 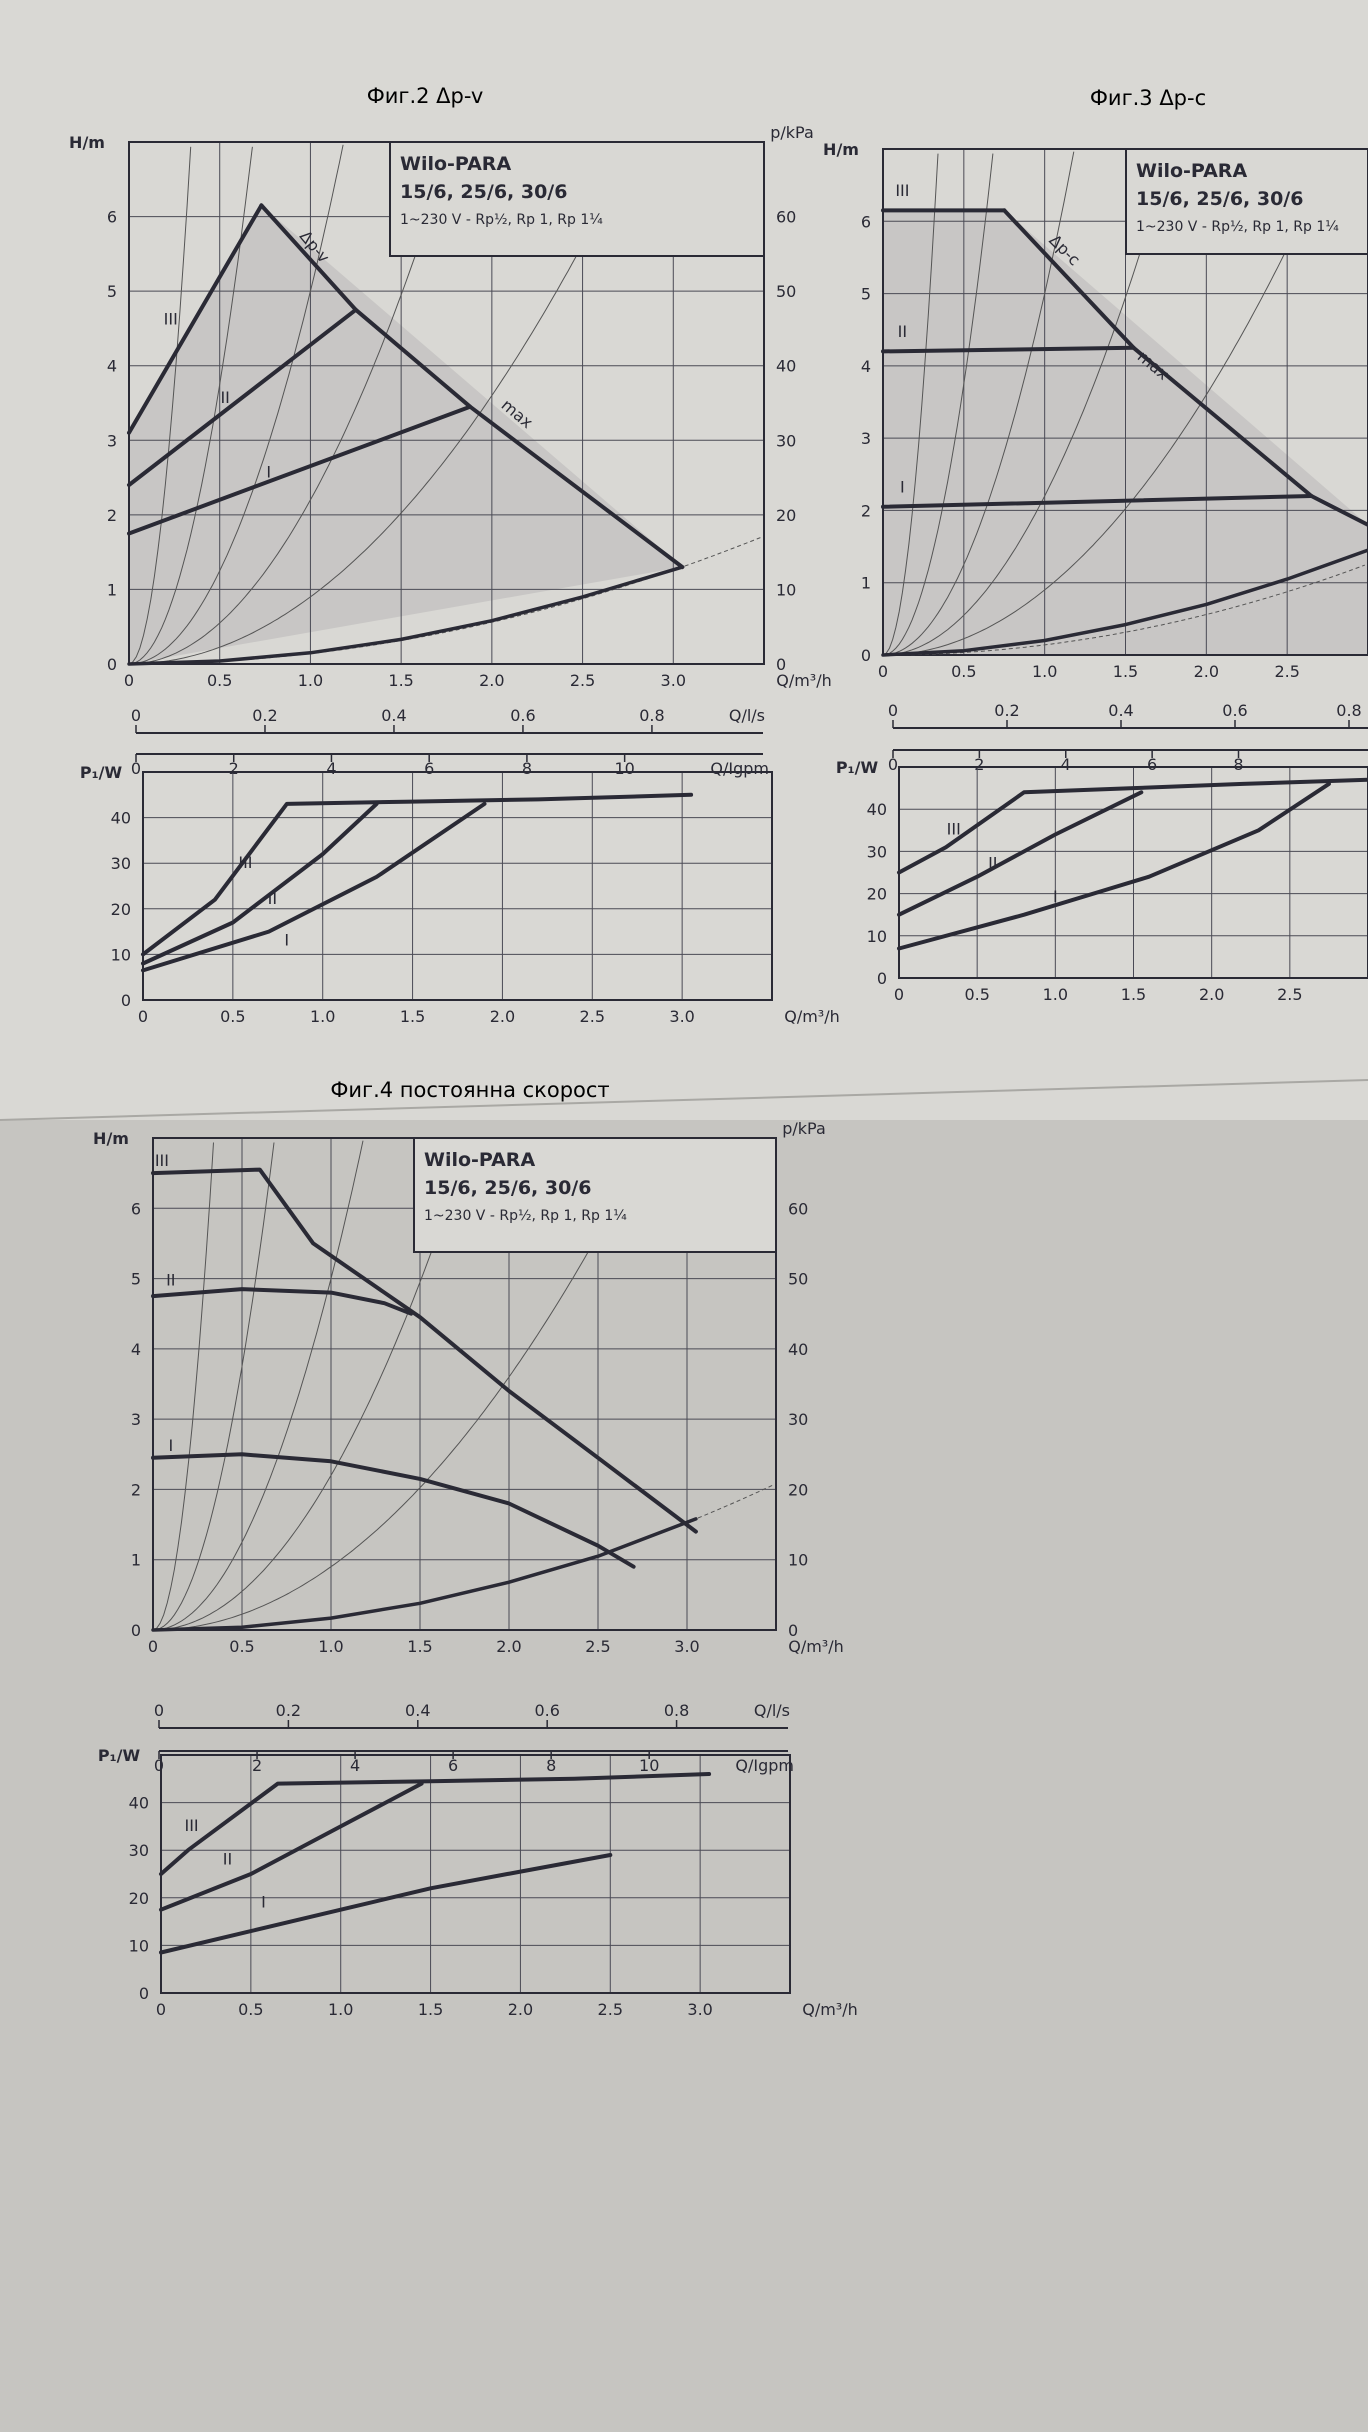 What do you see at coordinates (424, 1574) in the screenshot?
I see `series-line-zero-head` at bounding box center [424, 1574].